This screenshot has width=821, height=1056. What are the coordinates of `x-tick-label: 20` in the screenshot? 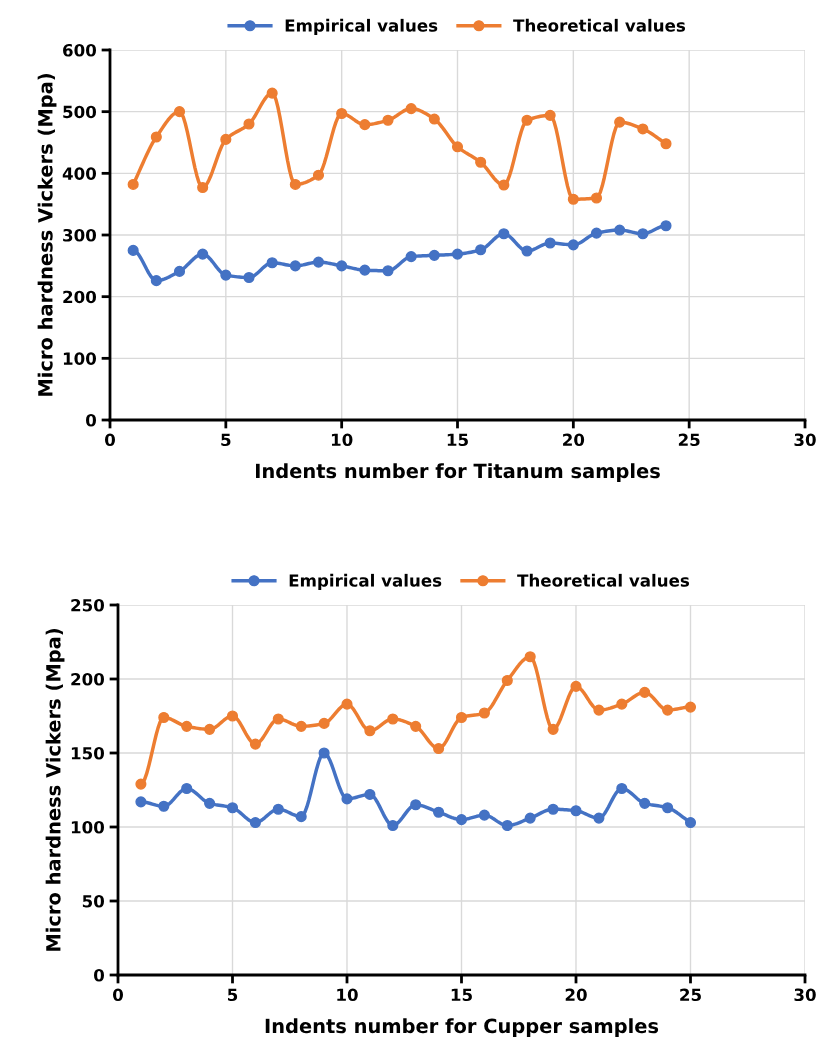 It's located at (574, 440).